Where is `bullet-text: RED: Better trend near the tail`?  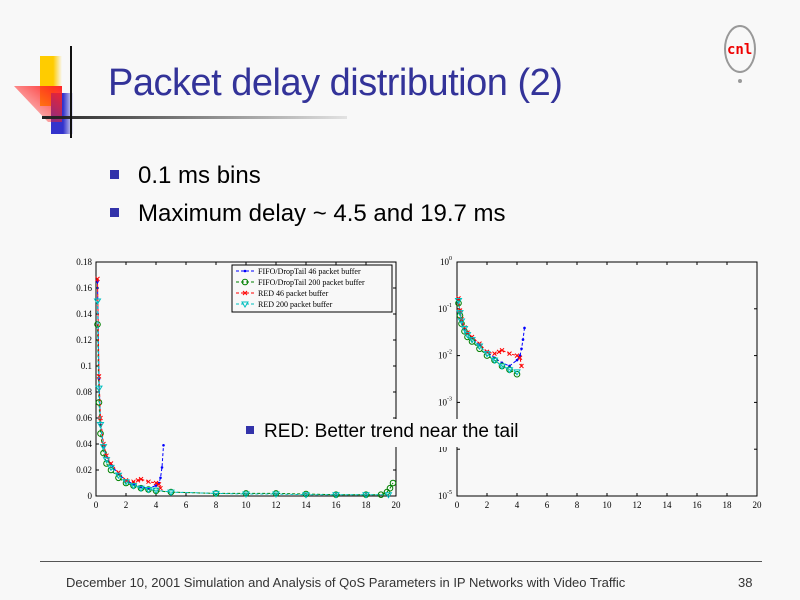
bullet-text: RED: Better trend near the tail is located at coordinates (391, 431).